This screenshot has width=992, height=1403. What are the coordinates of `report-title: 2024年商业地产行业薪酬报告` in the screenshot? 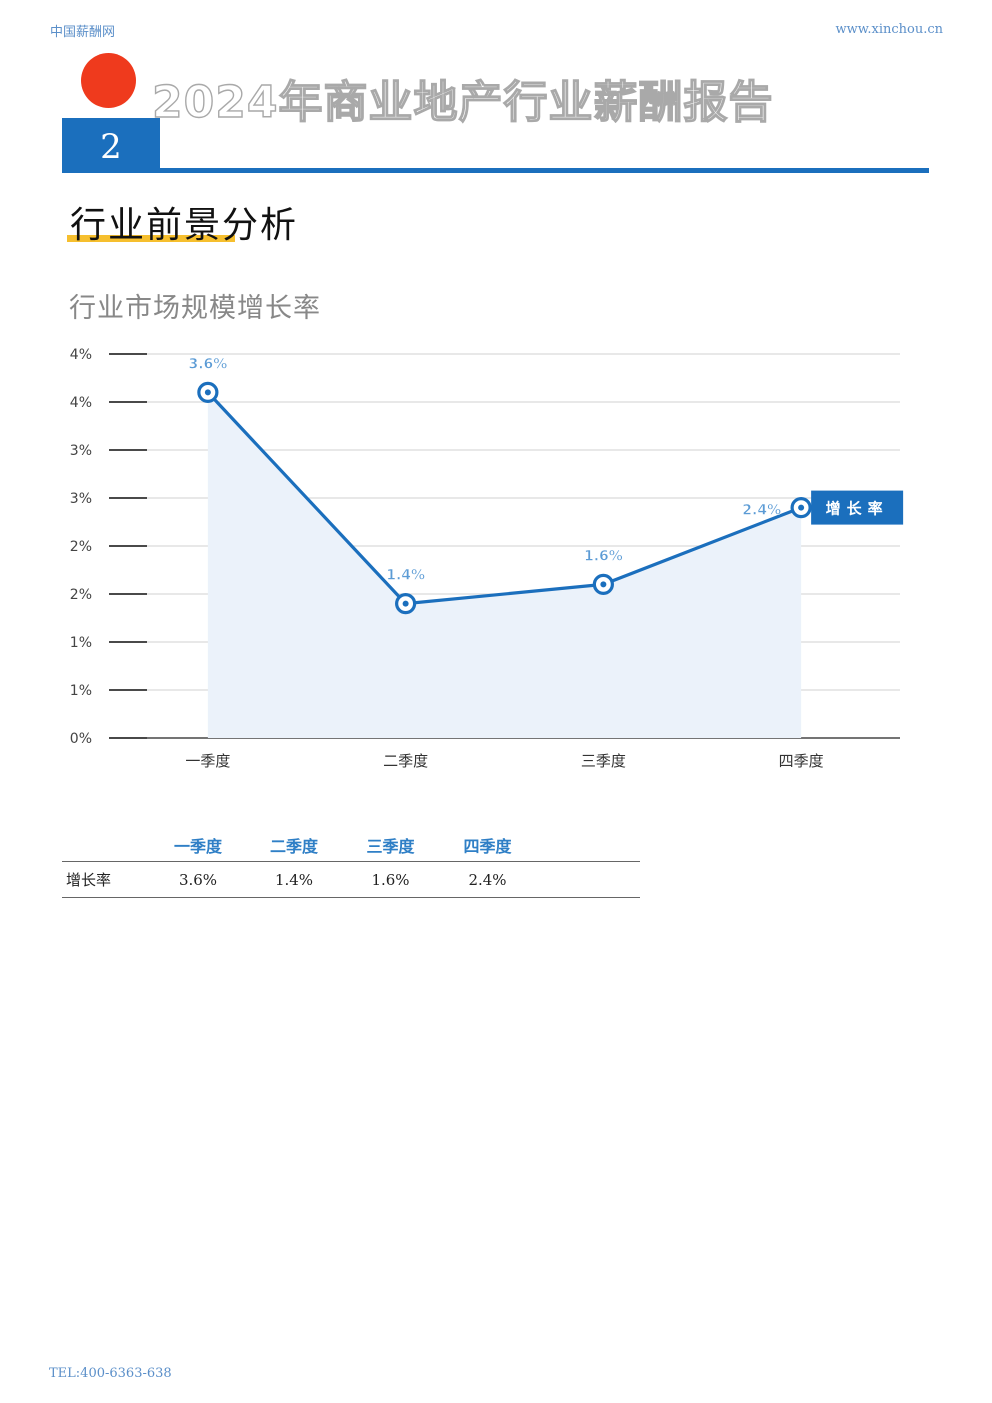 It's located at (462, 102).